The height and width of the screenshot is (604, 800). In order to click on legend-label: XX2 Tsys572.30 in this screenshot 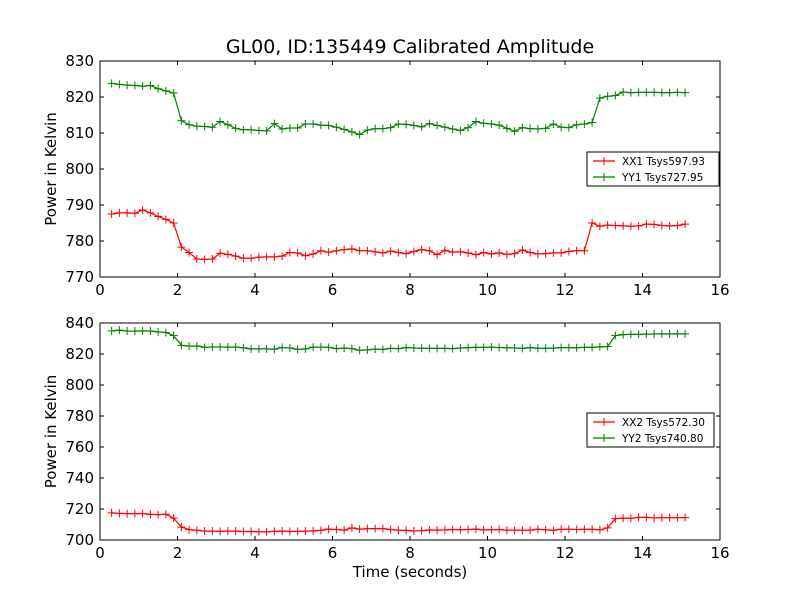, I will do `click(663, 423)`.